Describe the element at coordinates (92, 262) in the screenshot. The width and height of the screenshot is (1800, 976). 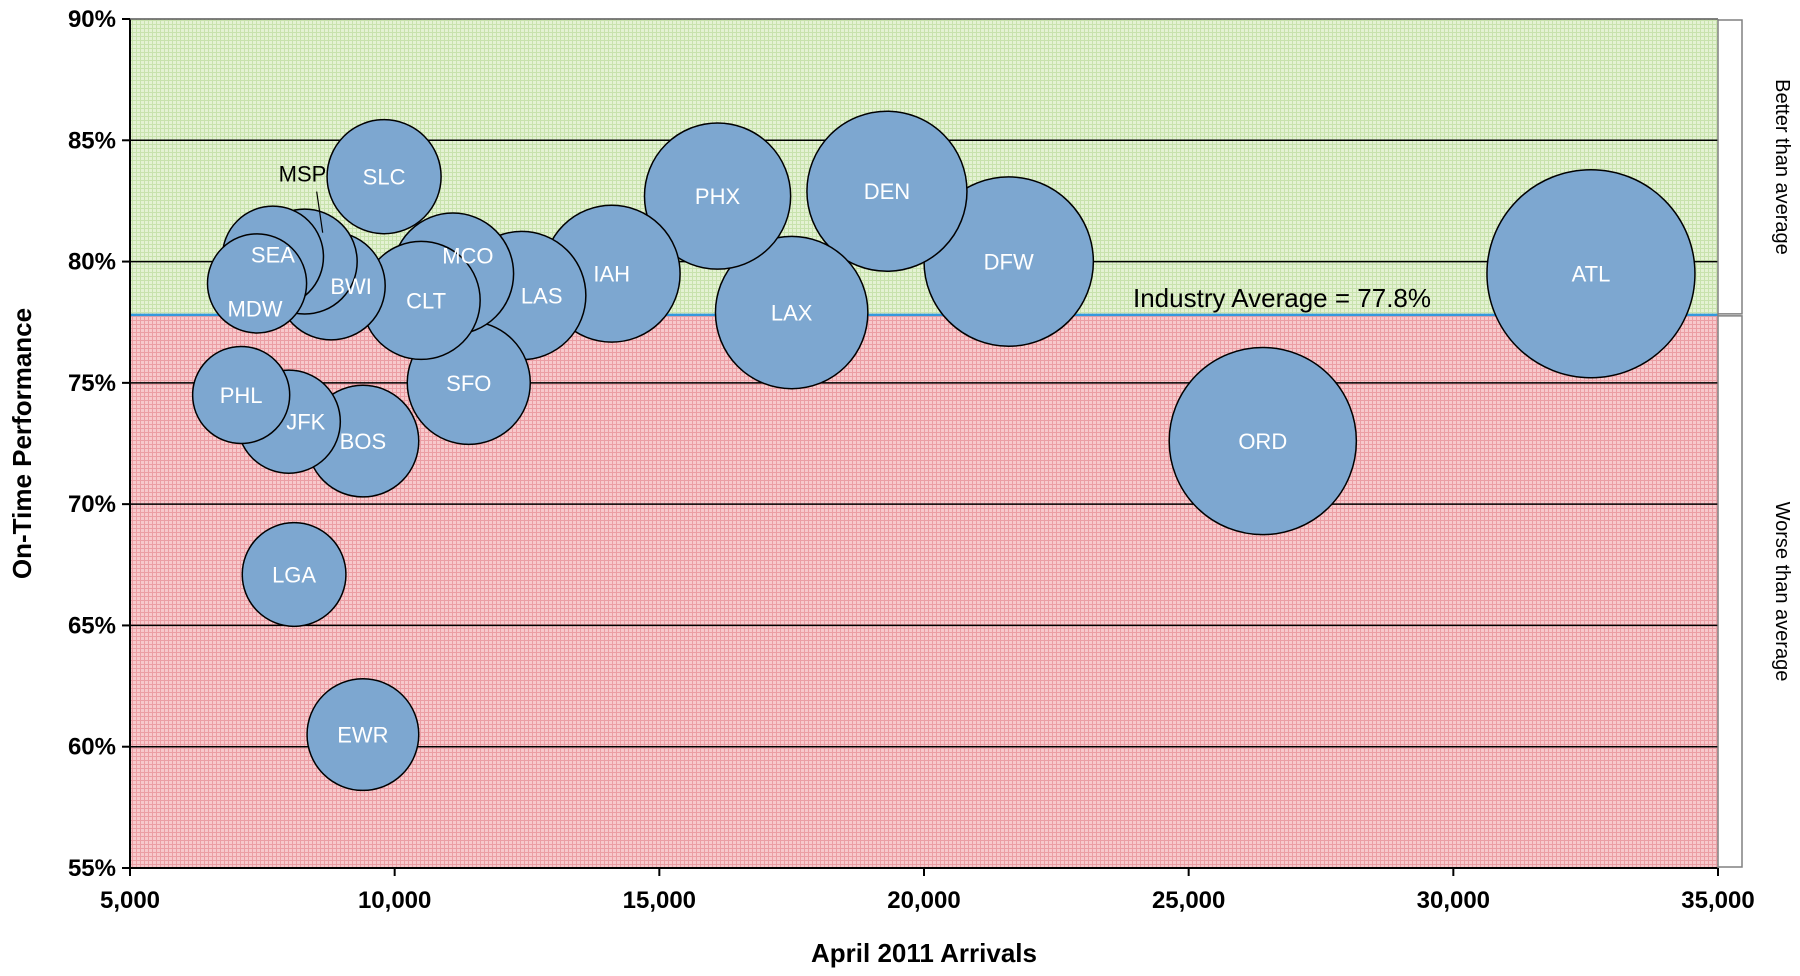
I see `y-tick-label: 80%` at that location.